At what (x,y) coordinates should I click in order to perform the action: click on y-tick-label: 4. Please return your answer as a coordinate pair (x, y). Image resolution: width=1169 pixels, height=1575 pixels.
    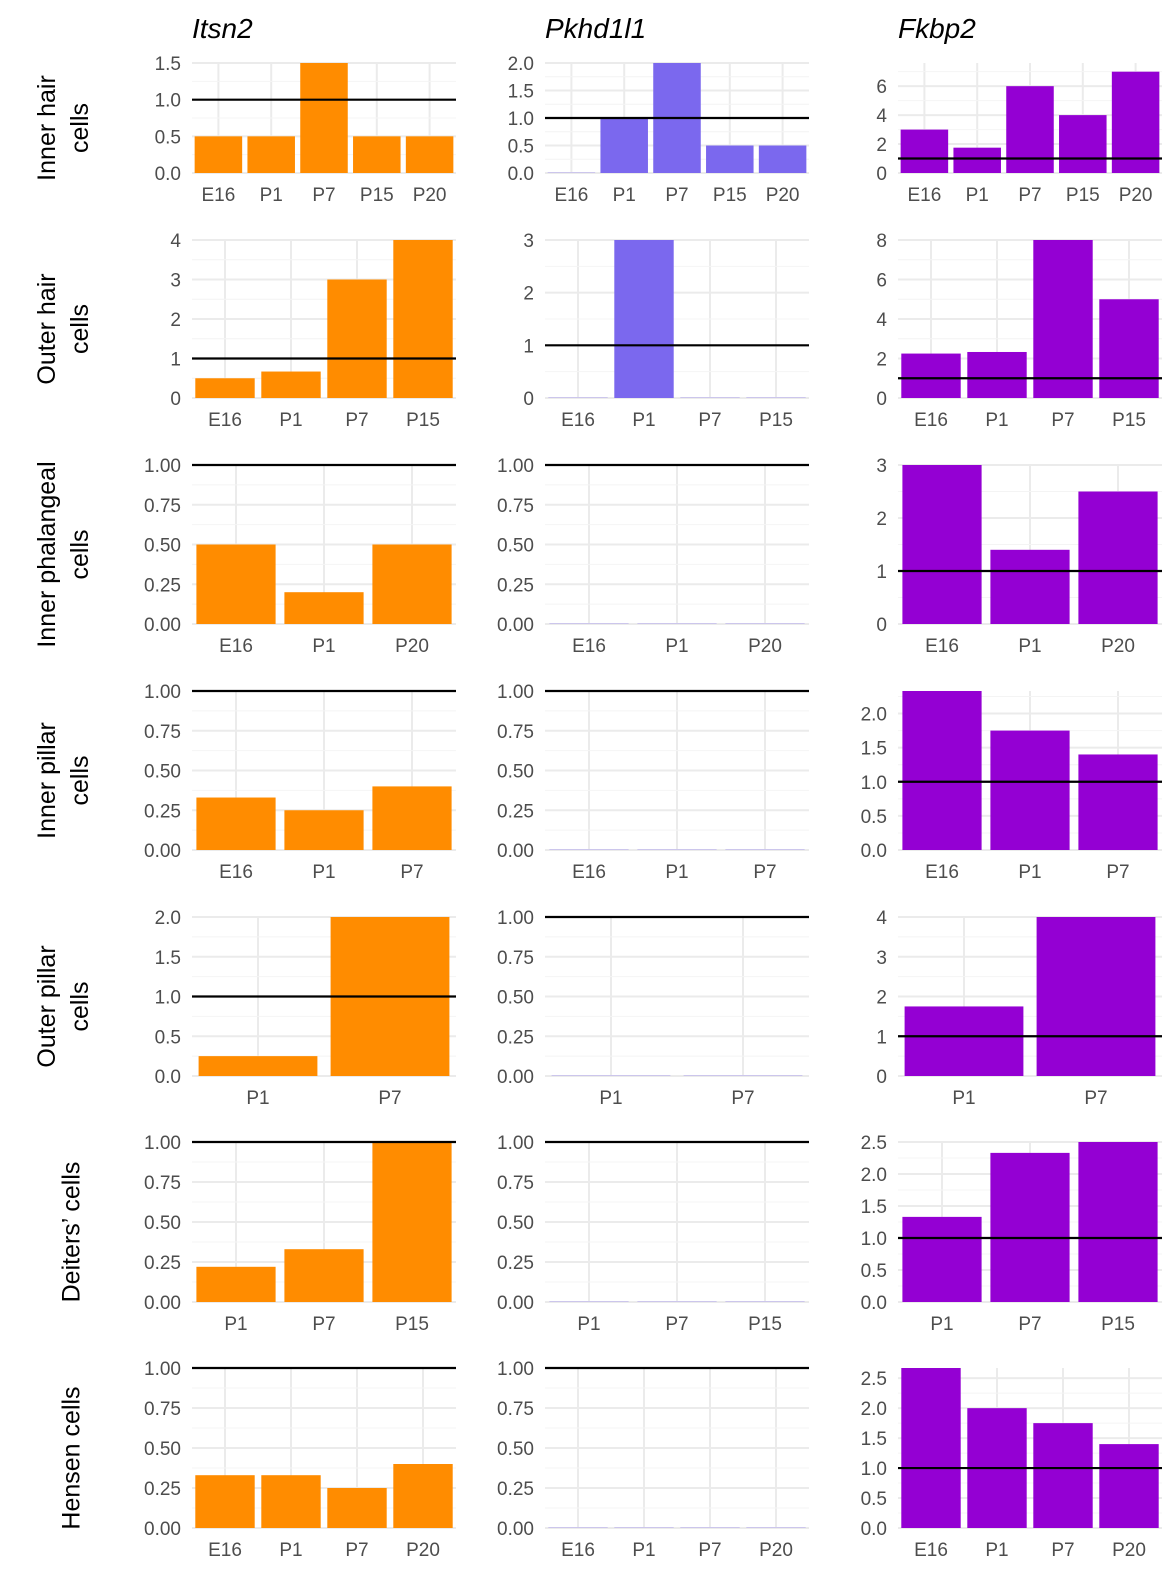
    Looking at the image, I should click on (881, 116).